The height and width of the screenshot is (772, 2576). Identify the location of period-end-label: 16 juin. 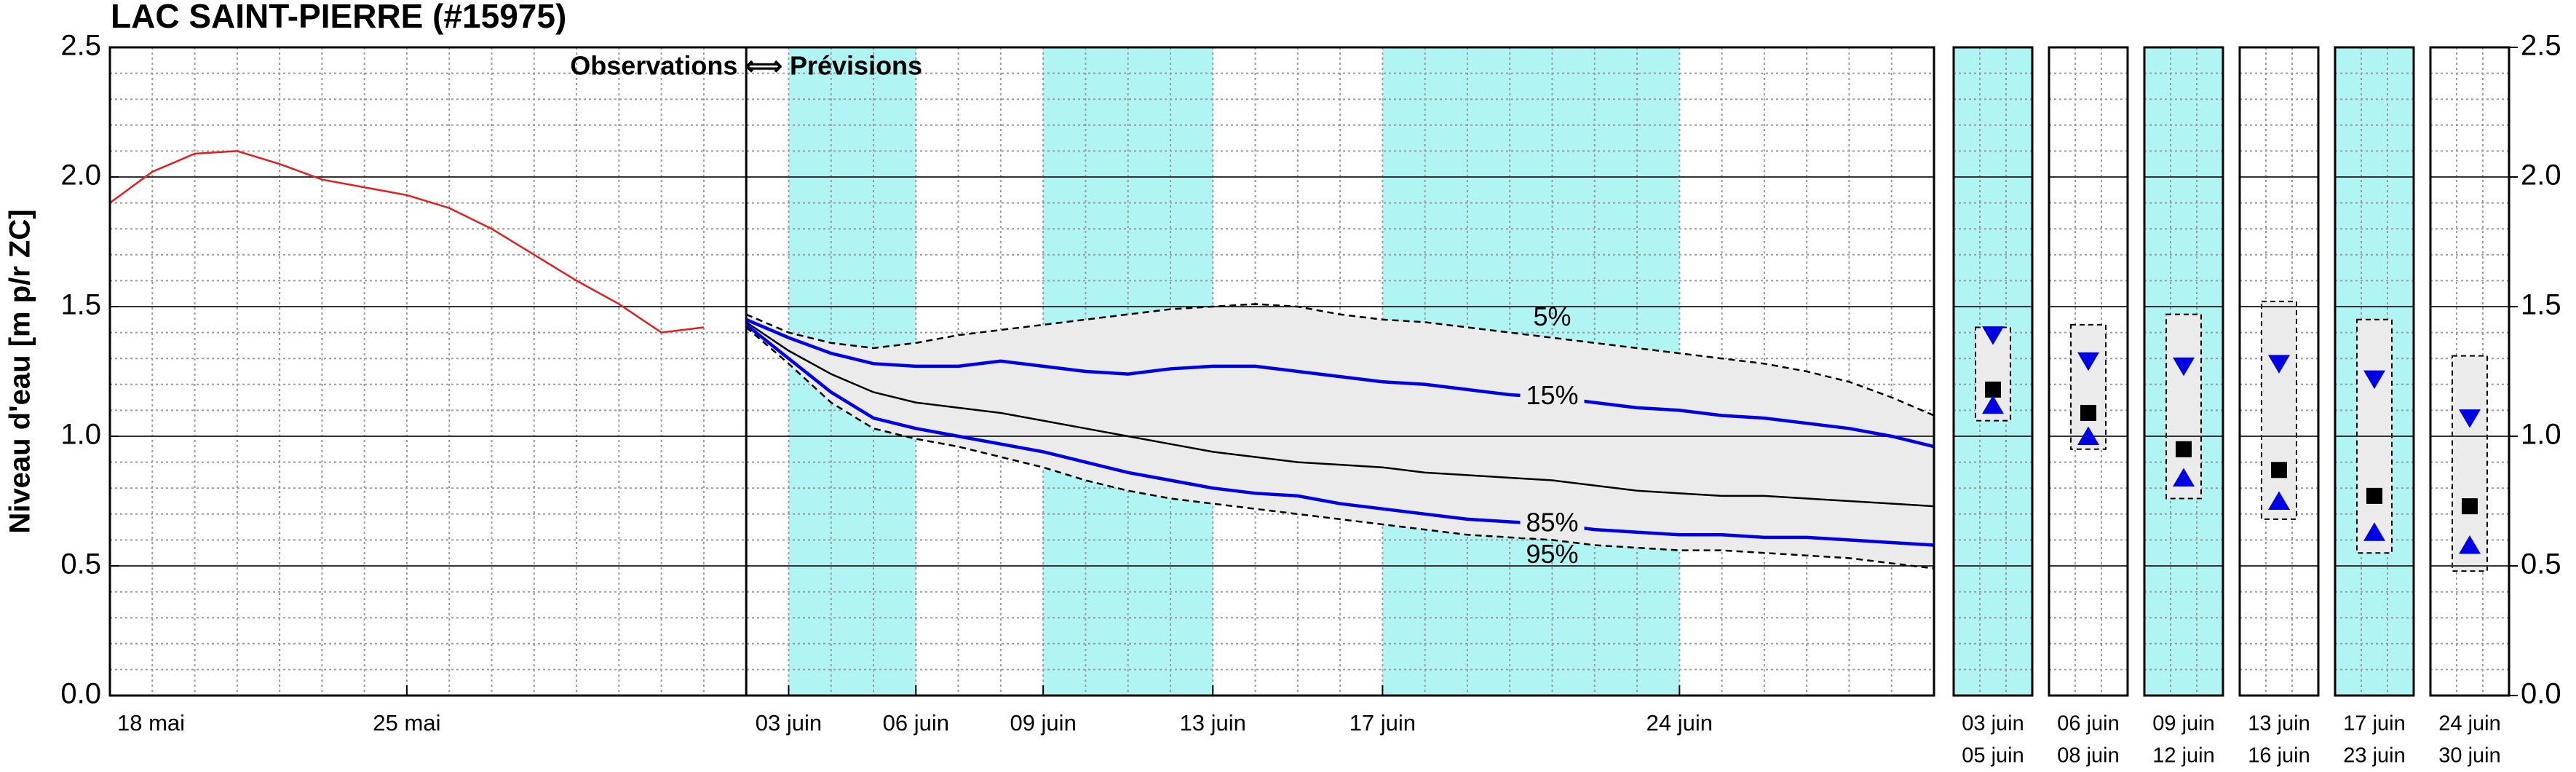
(2279, 756).